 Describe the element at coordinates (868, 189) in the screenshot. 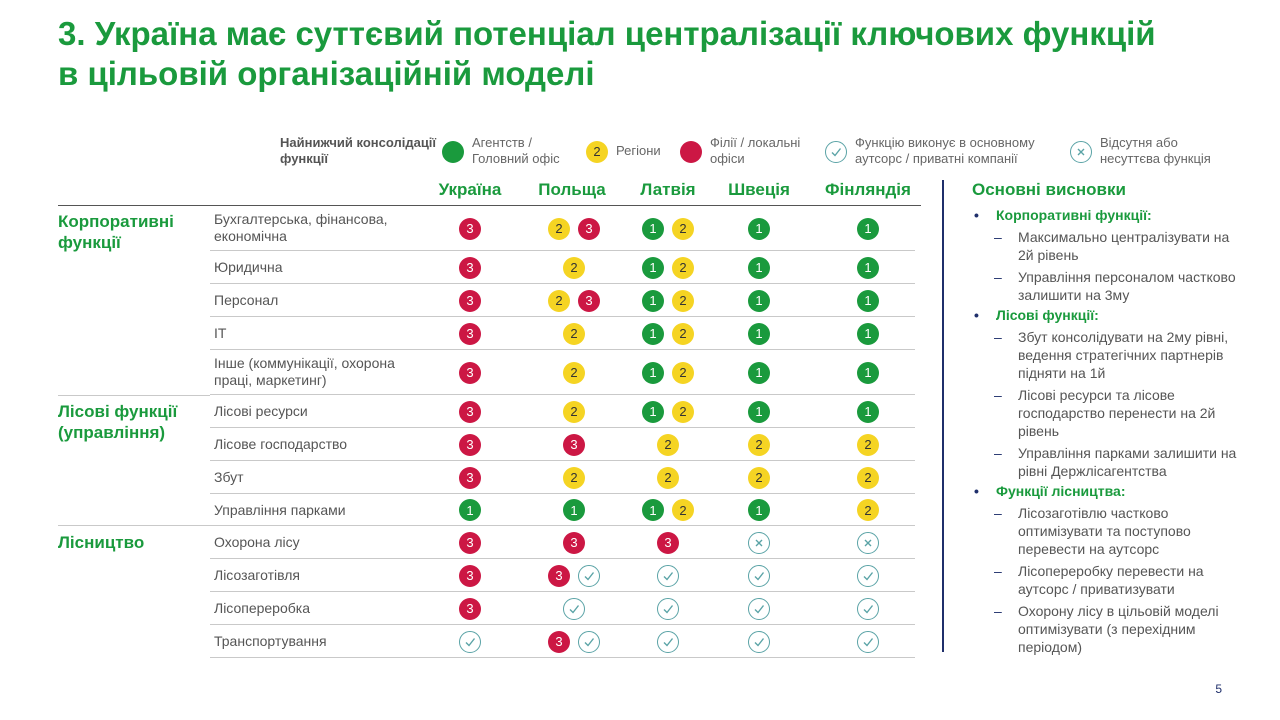

I see `country-header-finland: Фінляндія` at that location.